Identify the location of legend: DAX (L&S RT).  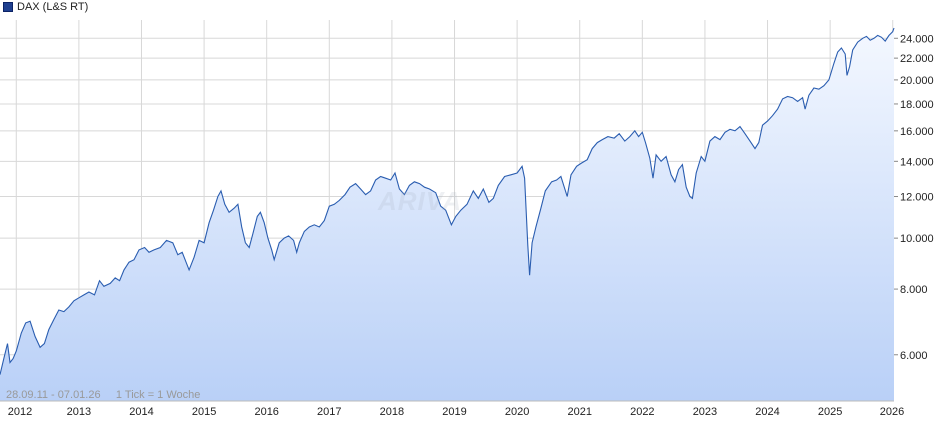
(45, 7).